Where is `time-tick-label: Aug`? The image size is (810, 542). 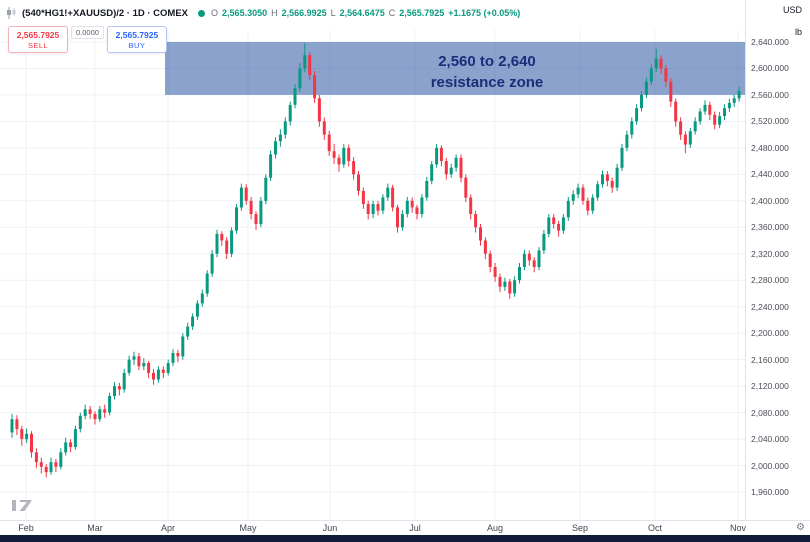
time-tick-label: Aug is located at coordinates (495, 528).